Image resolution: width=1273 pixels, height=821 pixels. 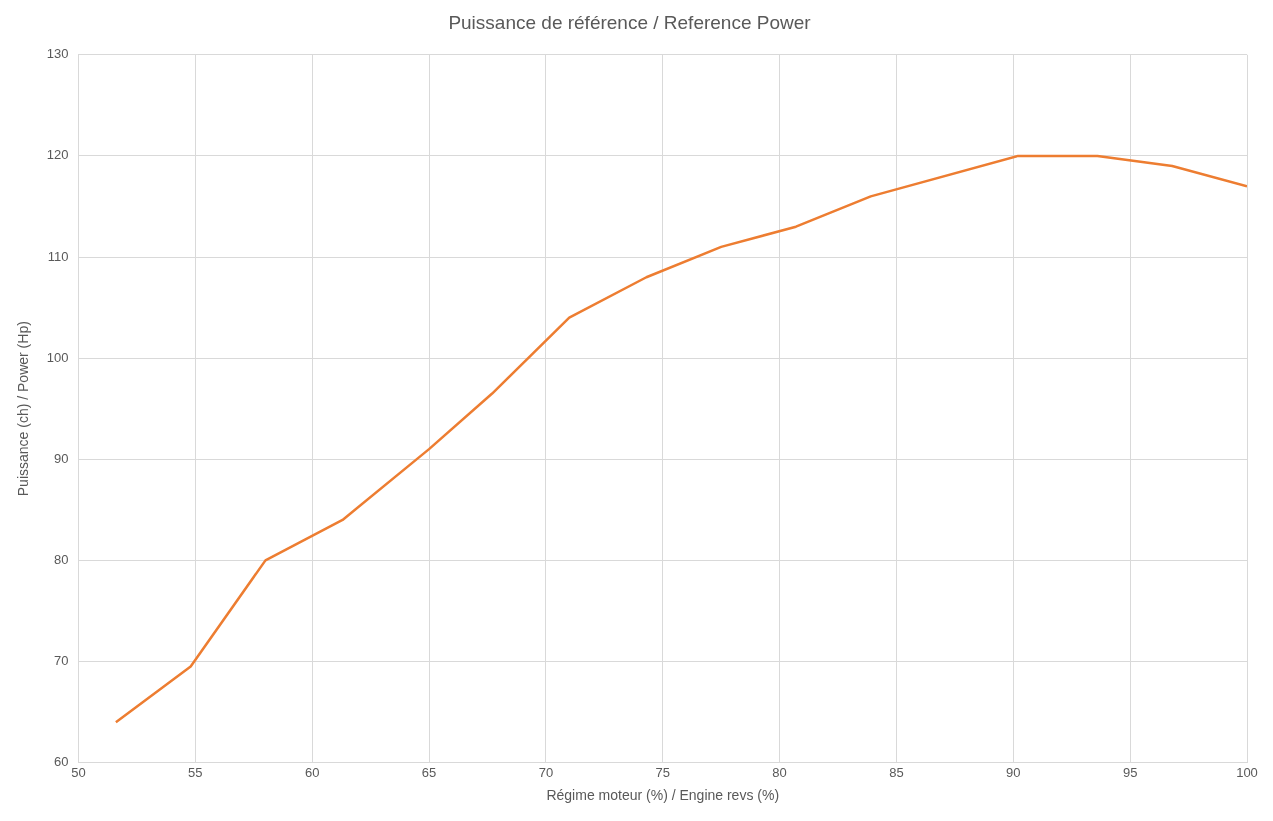 I want to click on y-tick-label: 70, so click(x=61, y=661).